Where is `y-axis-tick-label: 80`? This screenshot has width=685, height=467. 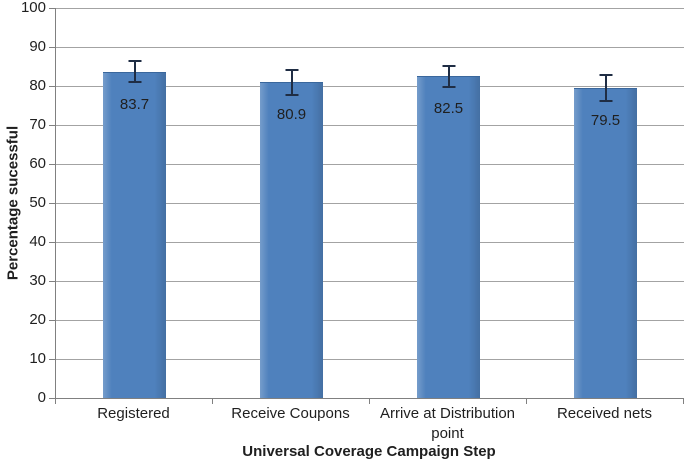 y-axis-tick-label: 80 is located at coordinates (37, 85).